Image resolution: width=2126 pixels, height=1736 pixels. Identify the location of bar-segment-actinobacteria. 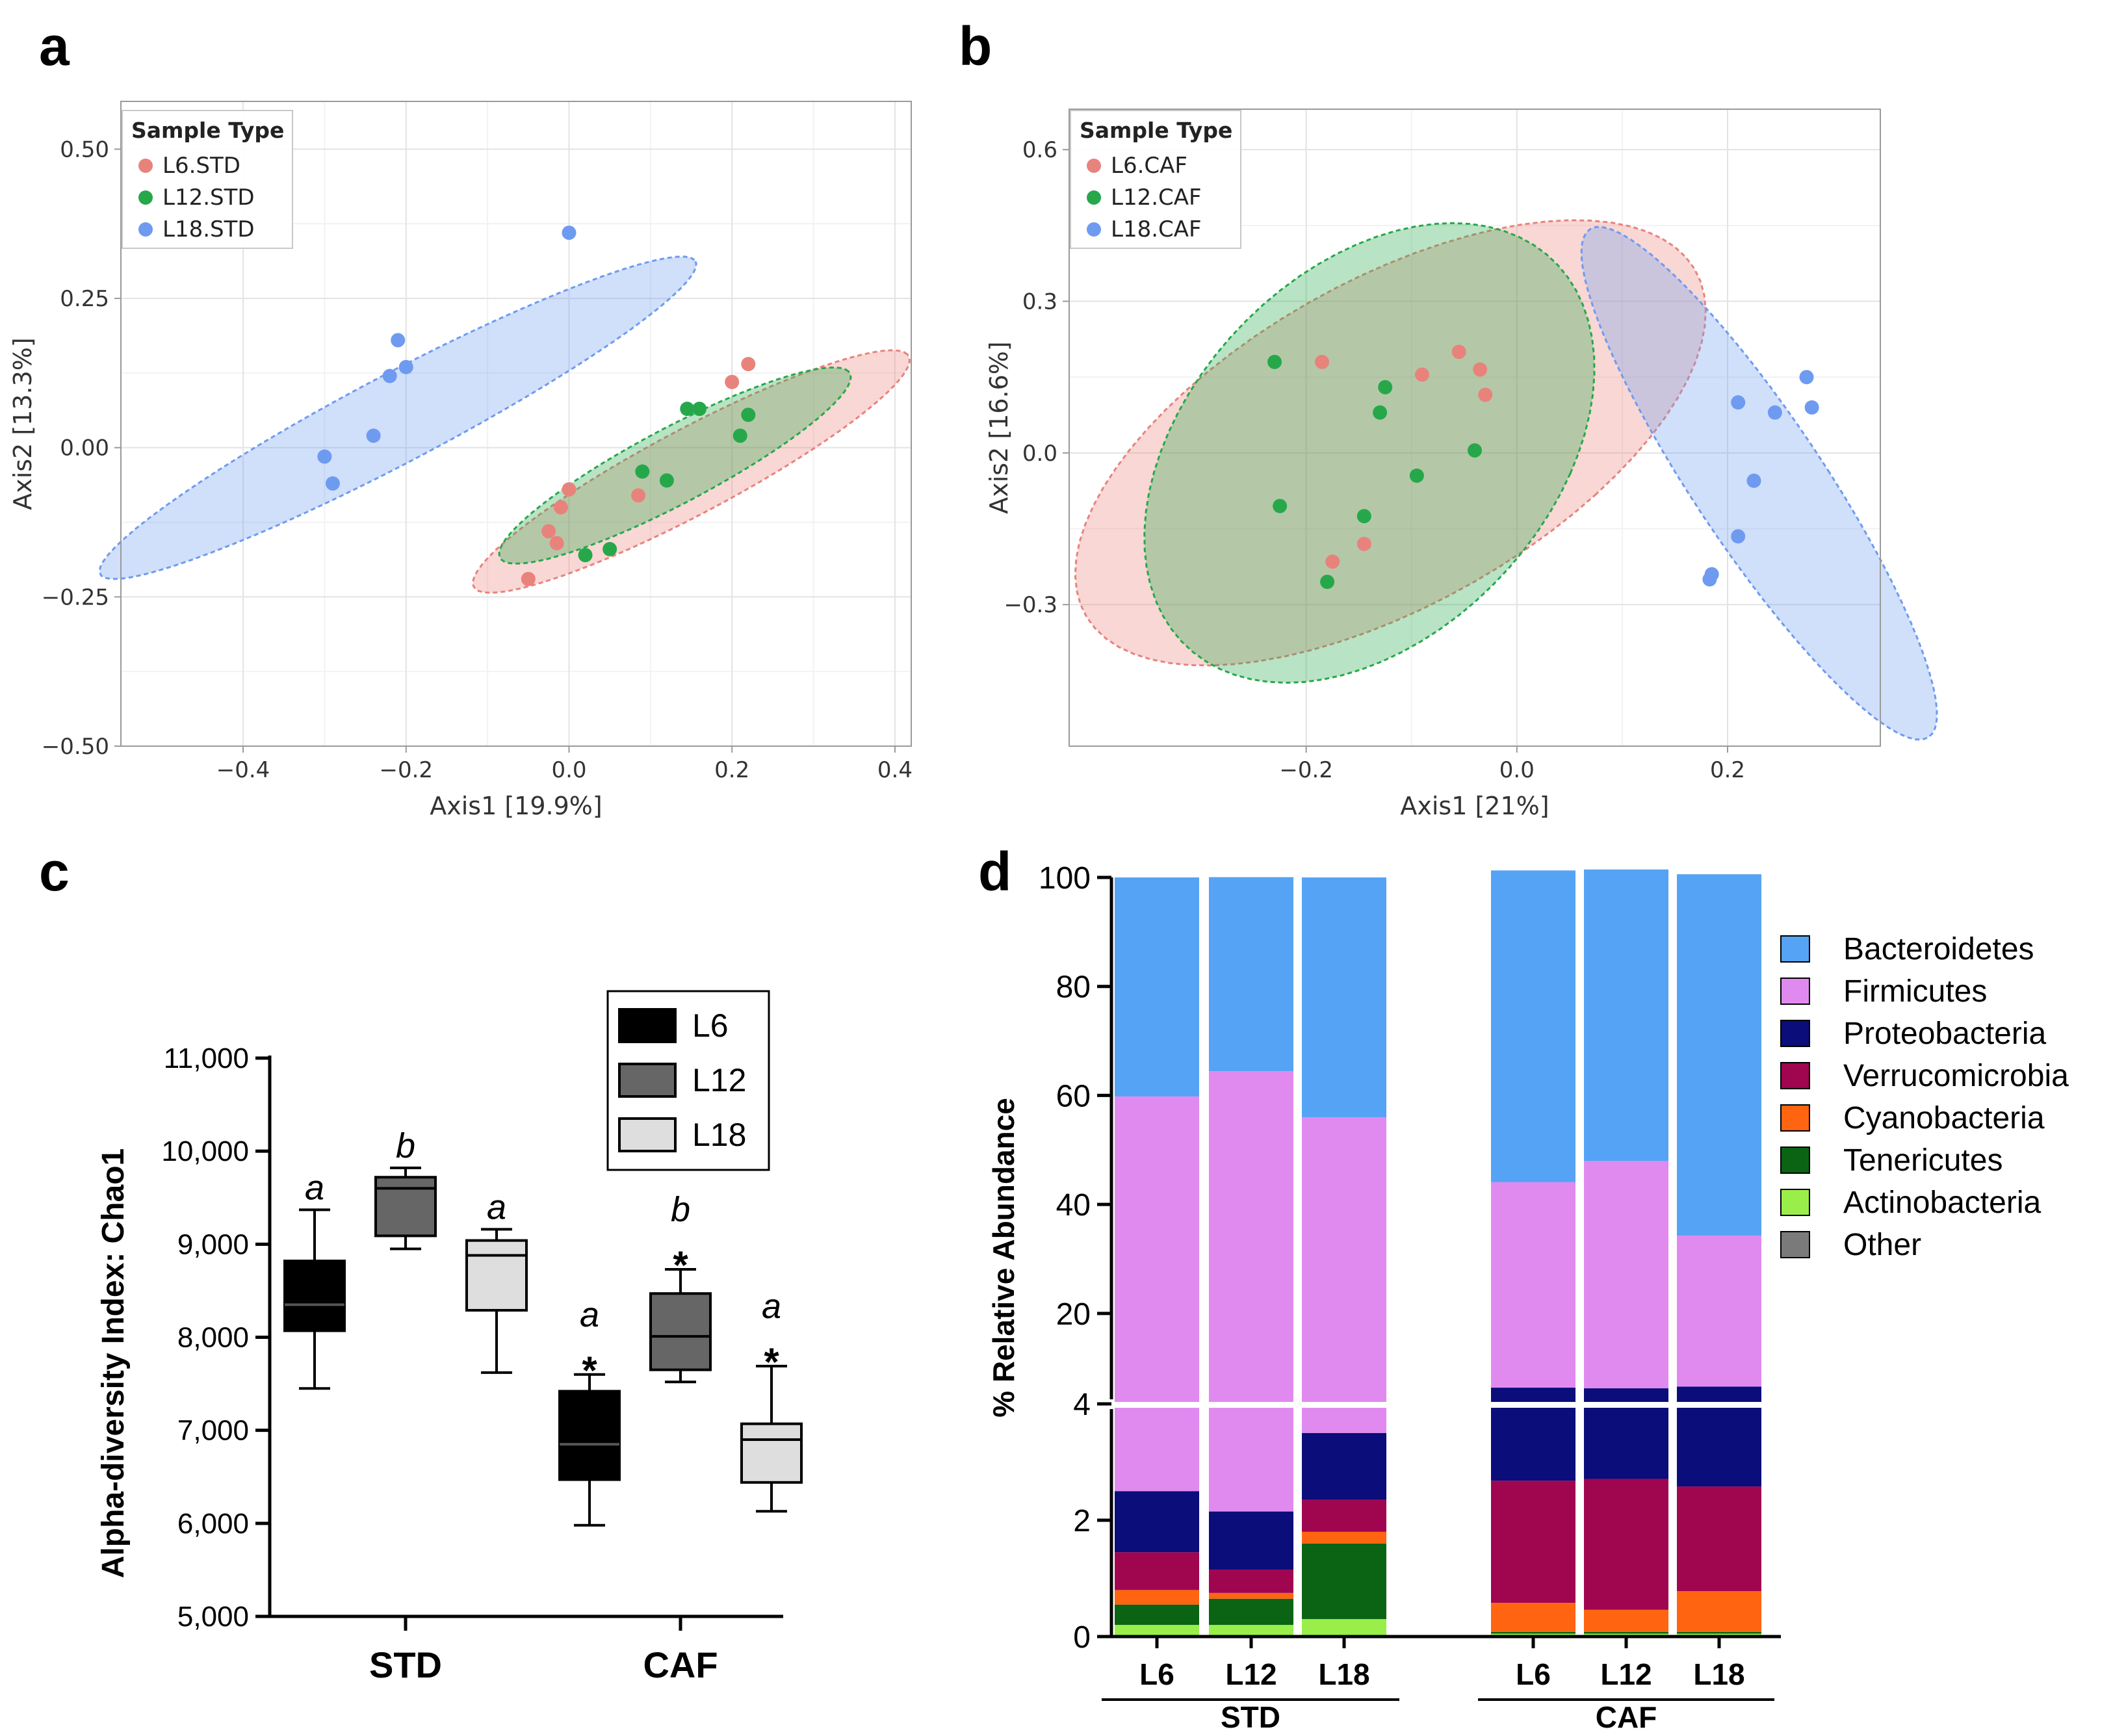
(1344, 1628).